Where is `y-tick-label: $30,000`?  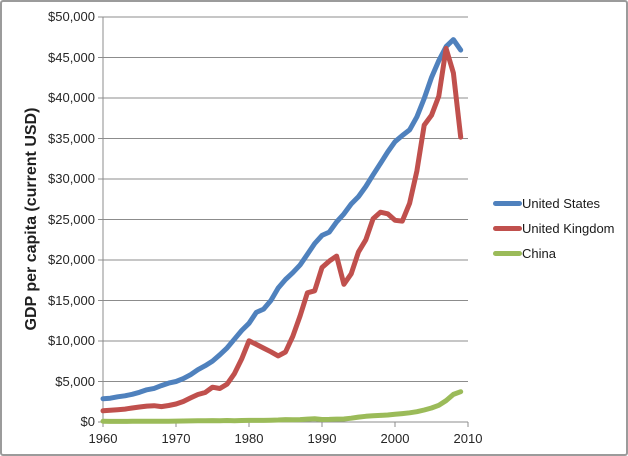
y-tick-label: $30,000 is located at coordinates (71, 178).